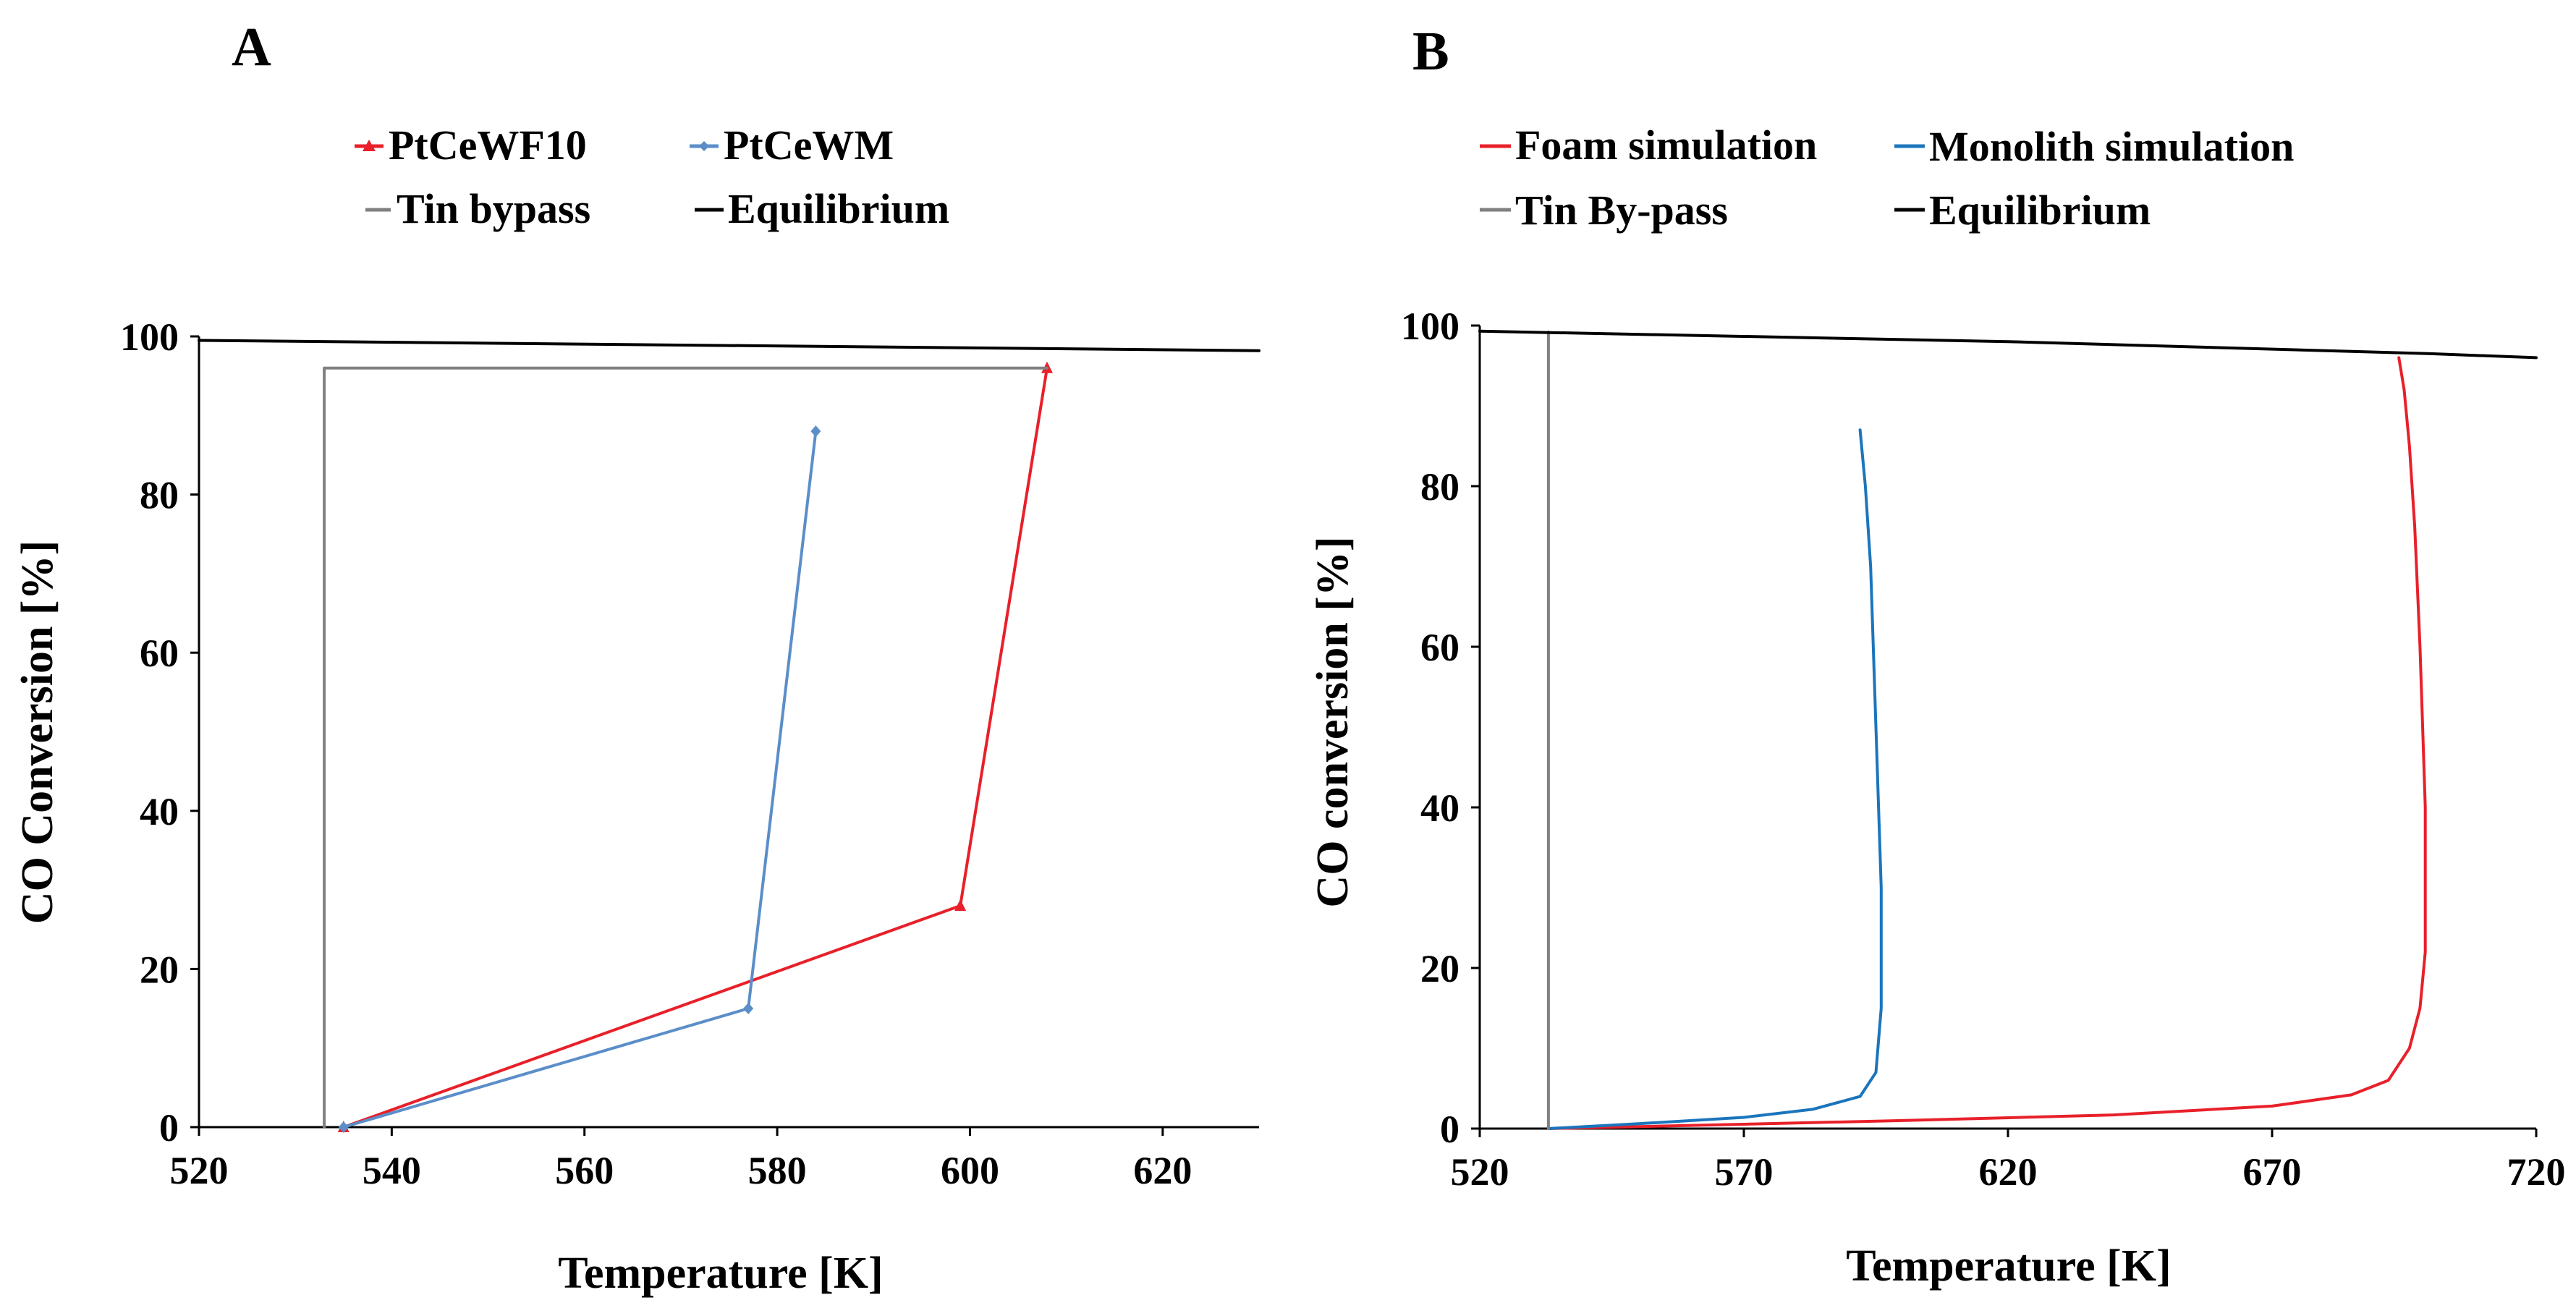 The image size is (2576, 1308). Describe the element at coordinates (392, 1170) in the screenshot. I see `x-tick-label-a-540: 540` at that location.